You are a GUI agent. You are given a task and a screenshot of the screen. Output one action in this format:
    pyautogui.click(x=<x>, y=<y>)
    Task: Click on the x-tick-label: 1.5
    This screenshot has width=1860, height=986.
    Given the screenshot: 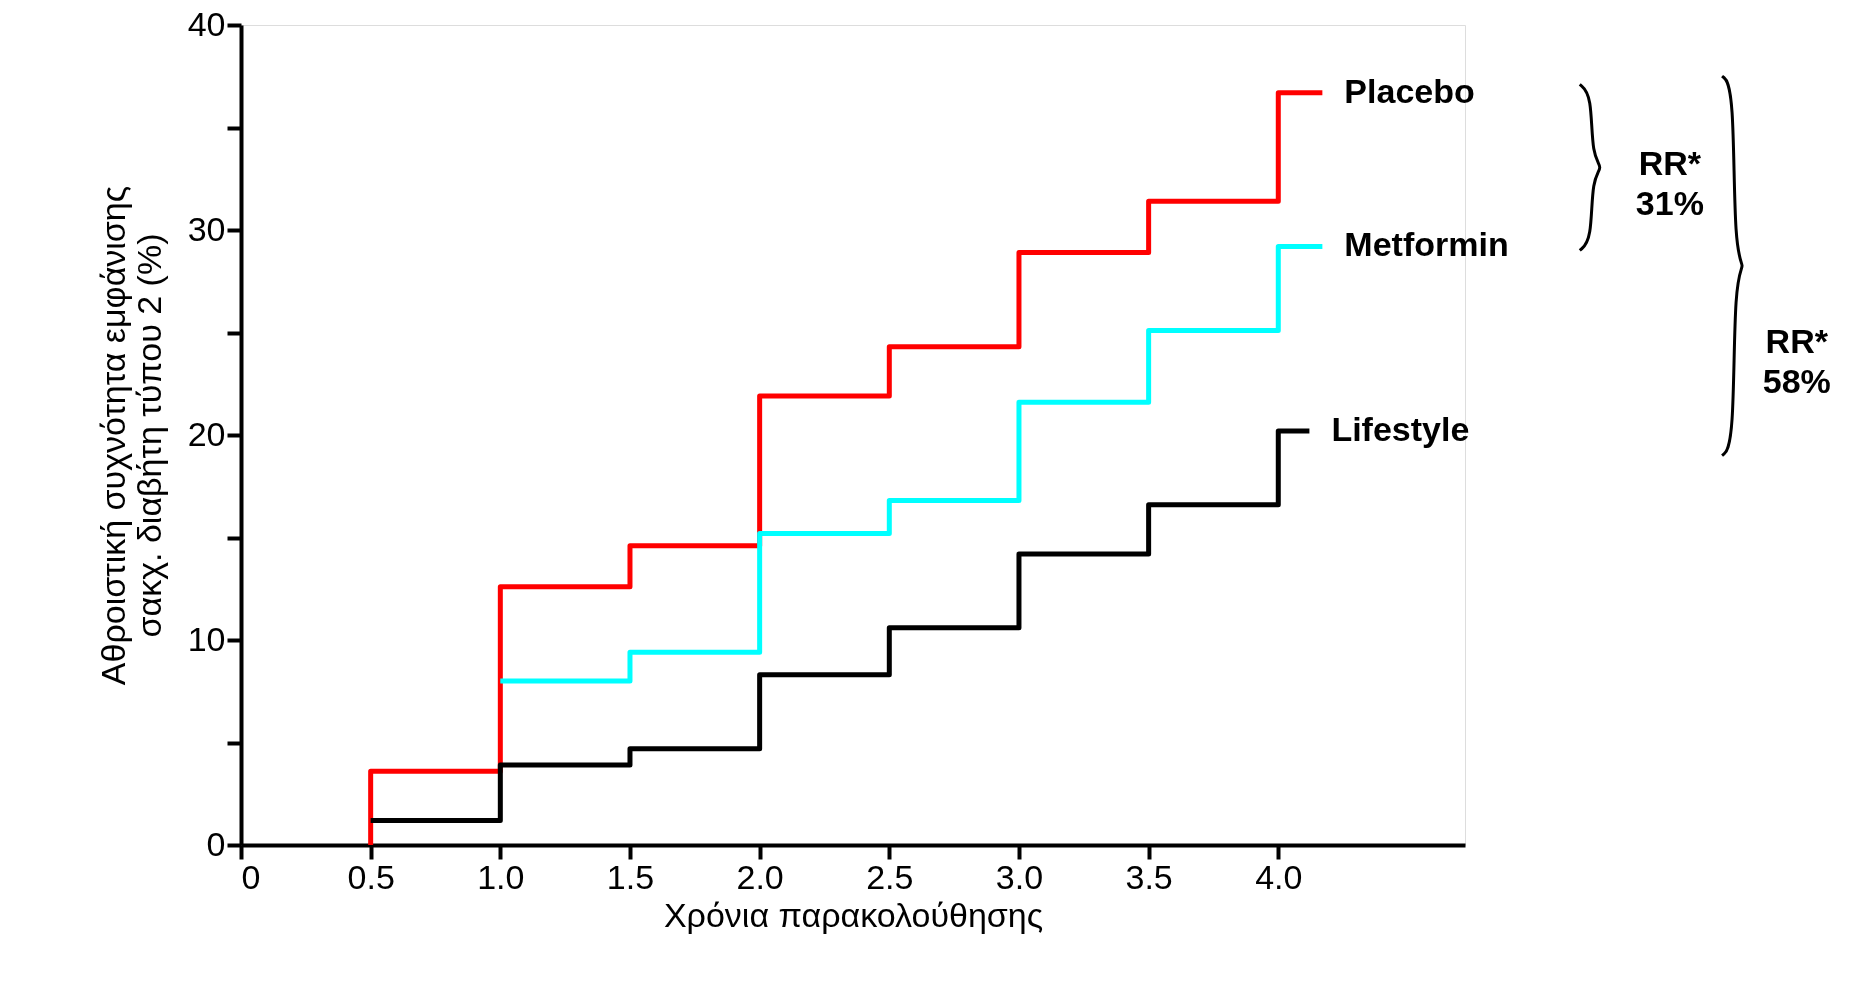 What is the action you would take?
    pyautogui.click(x=630, y=876)
    